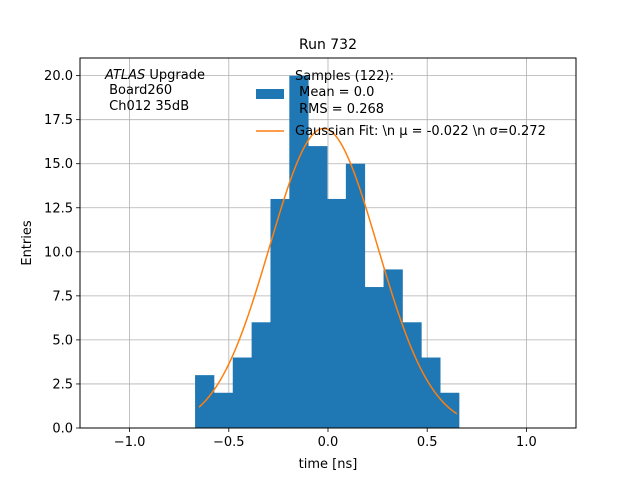  What do you see at coordinates (58, 252) in the screenshot?
I see `y-tick-label-4: 10.0` at bounding box center [58, 252].